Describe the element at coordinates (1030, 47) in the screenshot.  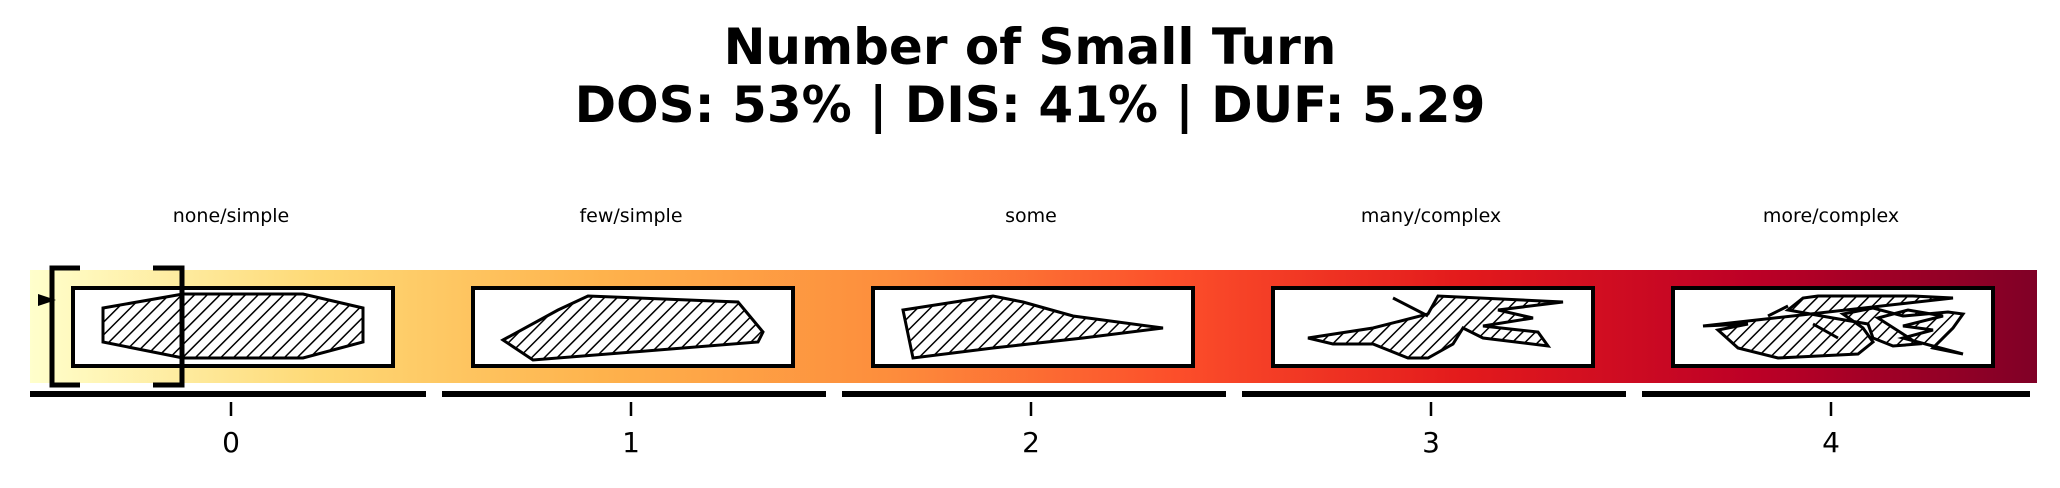
I see `title-line-1: Number of Small Turn` at that location.